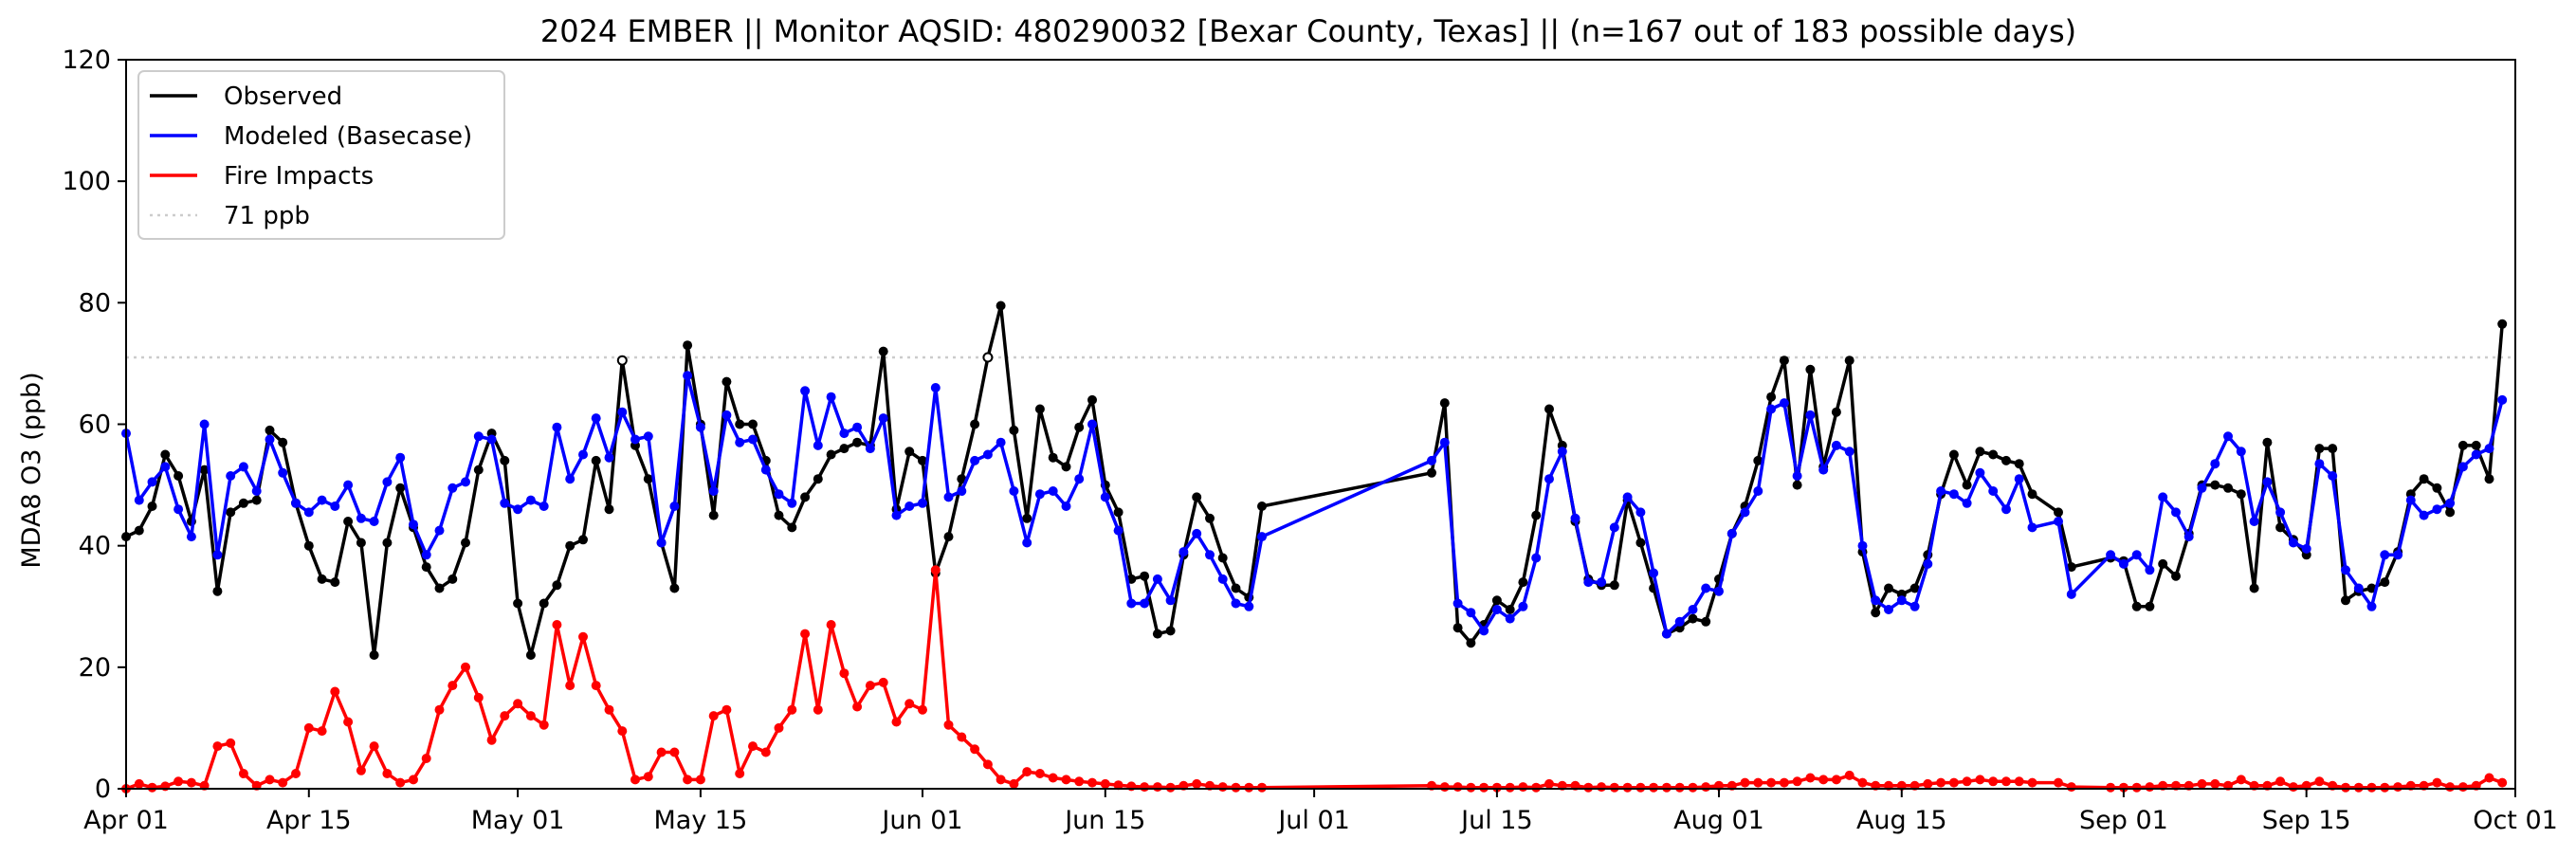 The image size is (2576, 857). What do you see at coordinates (2515, 820) in the screenshot?
I see `x-tick-label: Oct 01` at bounding box center [2515, 820].